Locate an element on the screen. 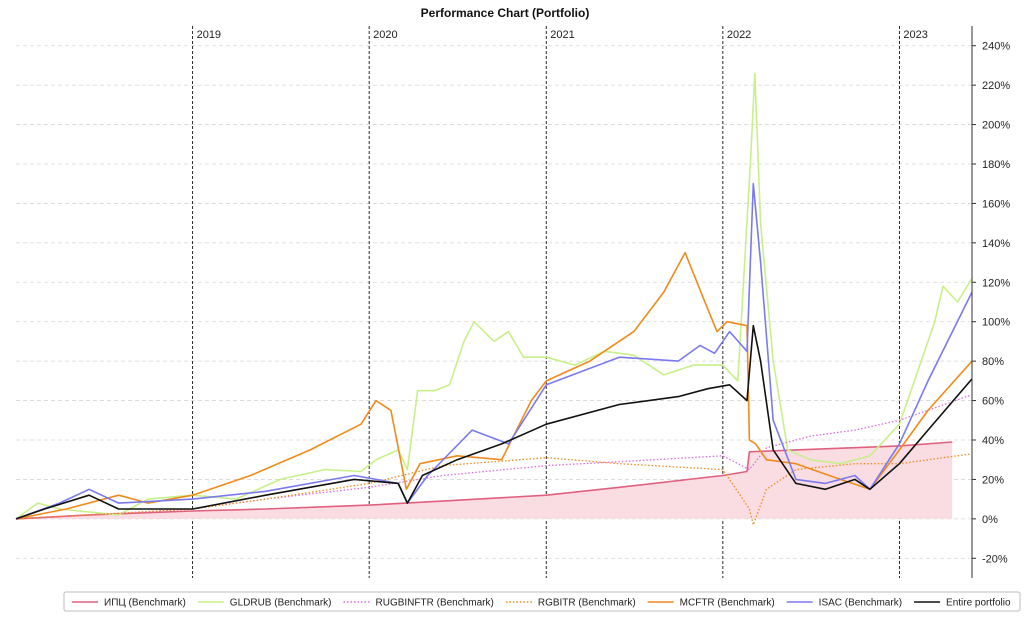  legend-box is located at coordinates (542, 601).